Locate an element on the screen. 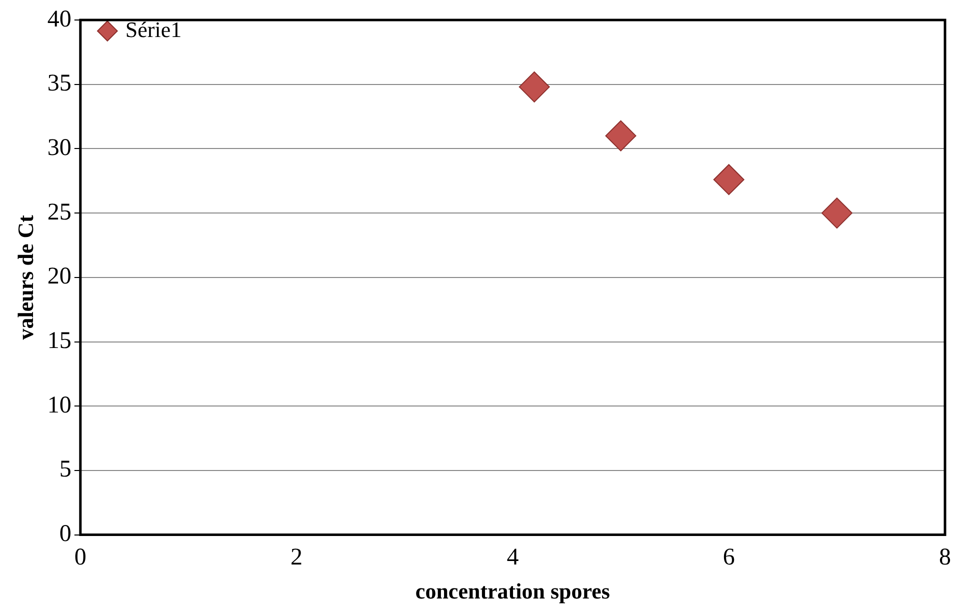 This screenshot has height=614, width=961. y-tick-label: 0 is located at coordinates (65, 534).